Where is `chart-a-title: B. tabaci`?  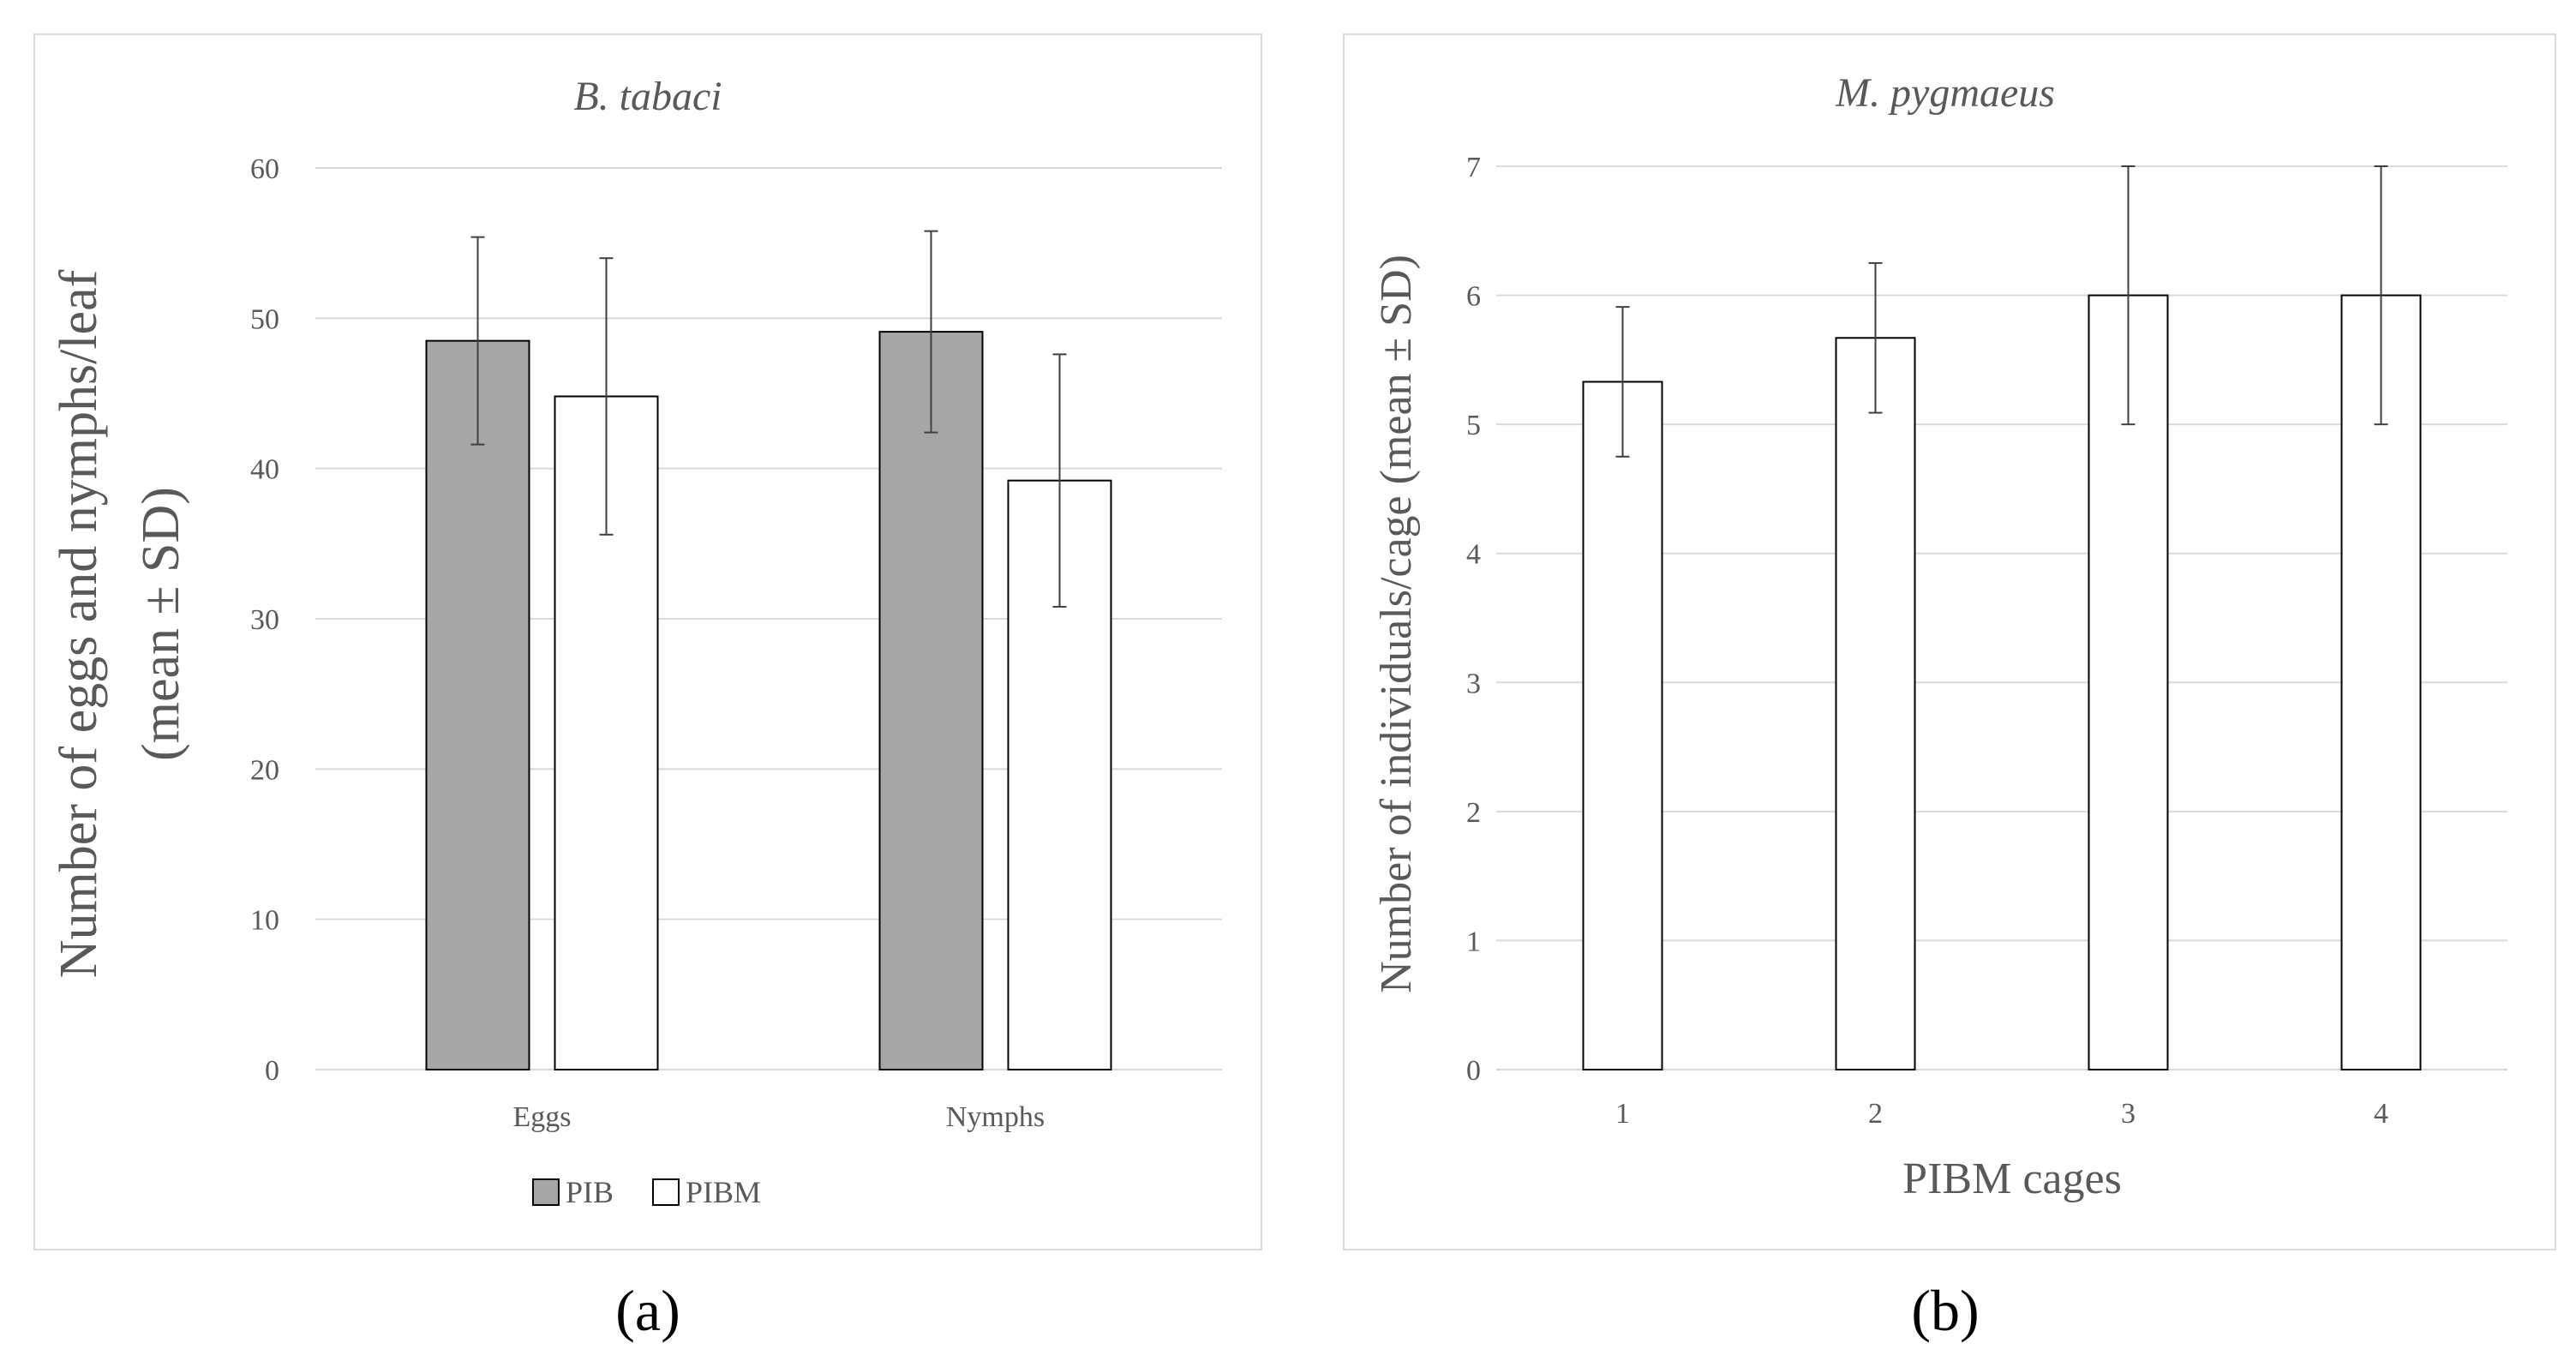
chart-a-title: B. tabaci is located at coordinates (647, 97).